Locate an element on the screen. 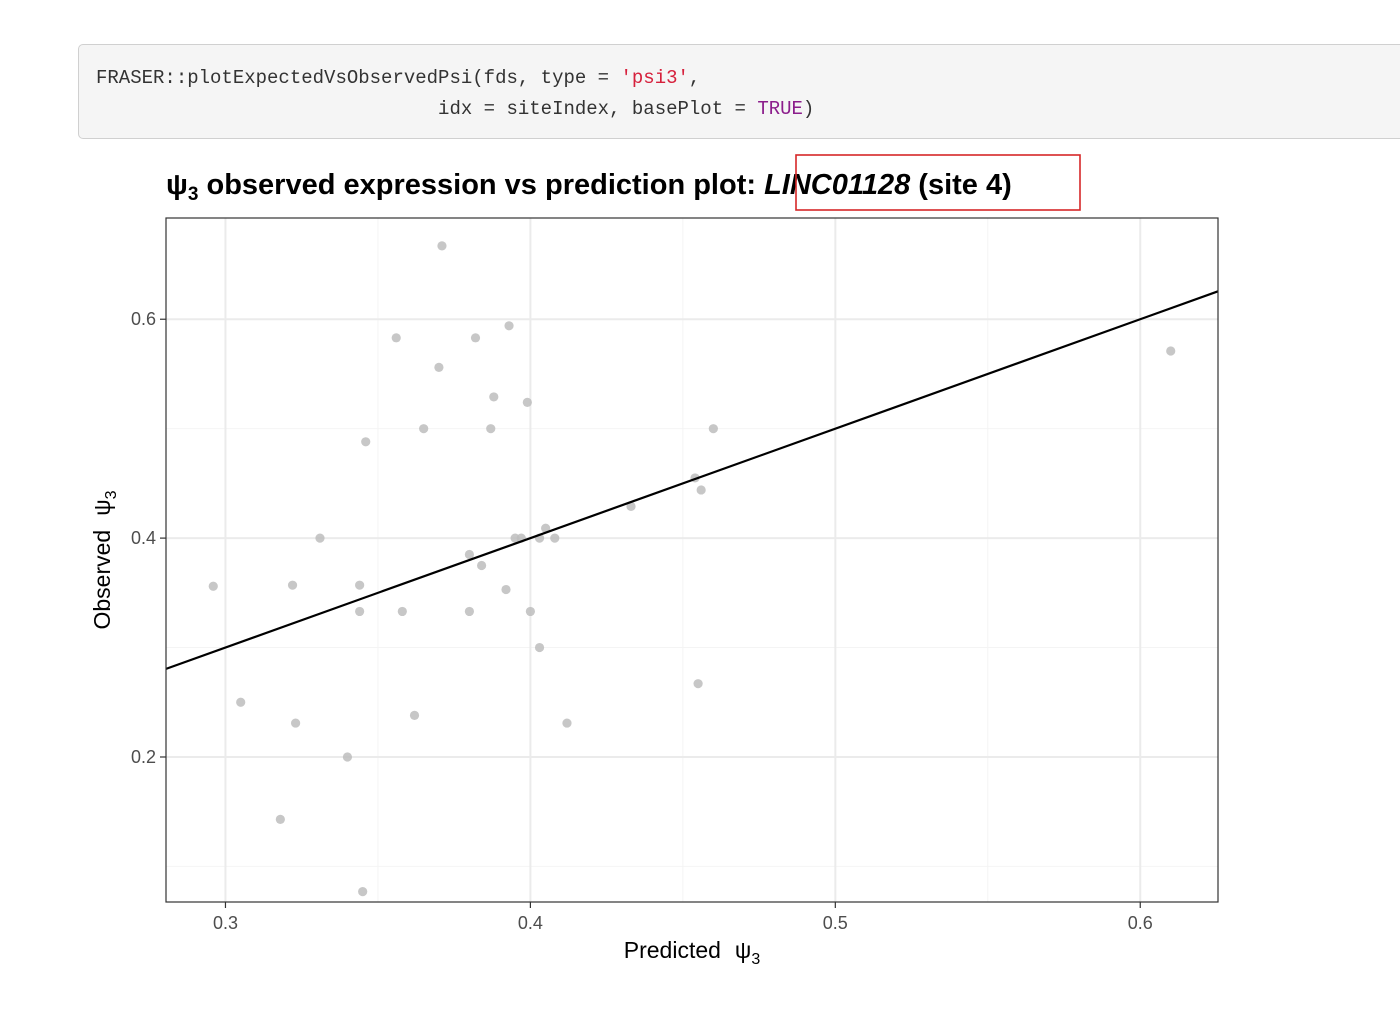 The width and height of the screenshot is (1400, 1010). code-text: , is located at coordinates (694, 78).